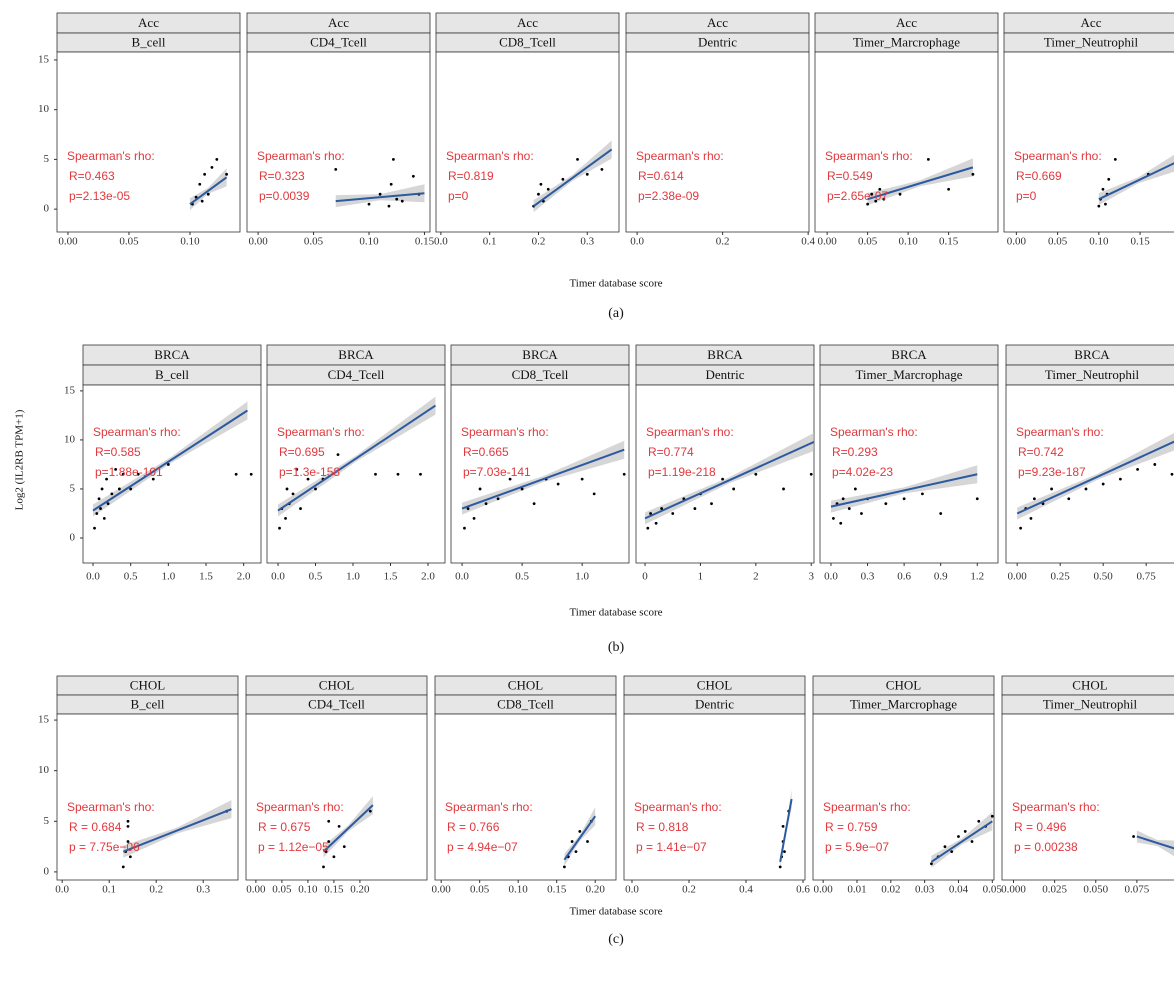  I want to click on annotation: p=1.19e-218, so click(682, 472).